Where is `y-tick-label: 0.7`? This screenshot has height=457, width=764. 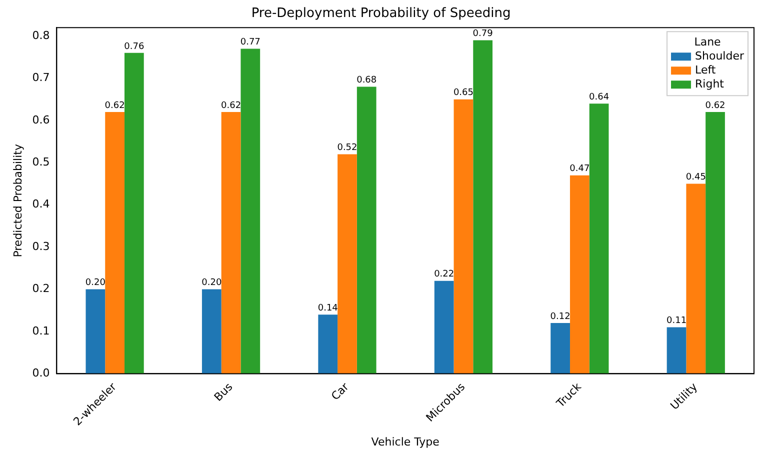
y-tick-label: 0.7 is located at coordinates (41, 77).